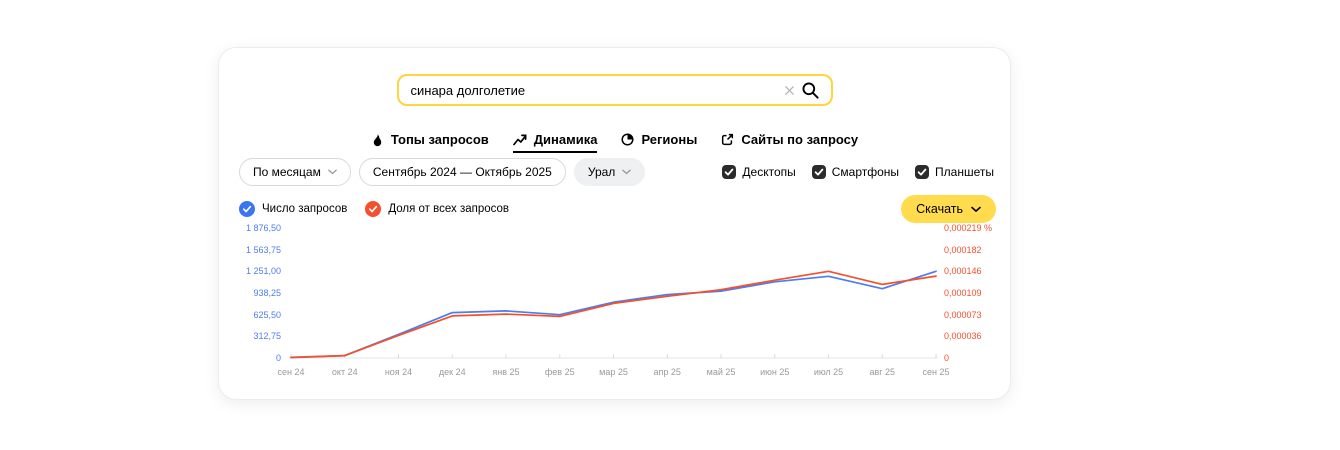 The height and width of the screenshot is (450, 1340). I want to click on tab-label: Регионы, so click(669, 139).